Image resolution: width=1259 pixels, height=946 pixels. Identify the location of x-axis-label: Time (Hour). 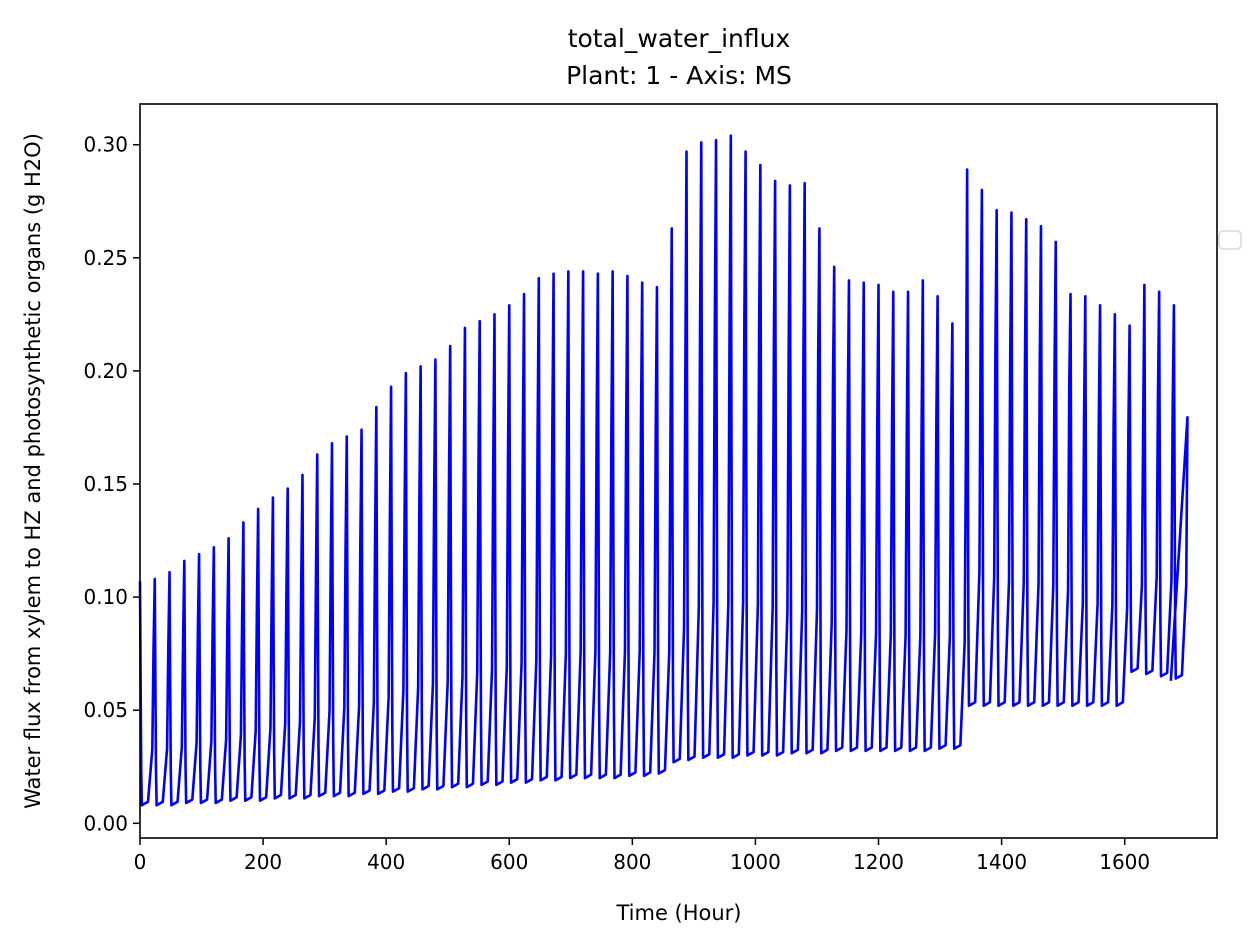
(678, 913).